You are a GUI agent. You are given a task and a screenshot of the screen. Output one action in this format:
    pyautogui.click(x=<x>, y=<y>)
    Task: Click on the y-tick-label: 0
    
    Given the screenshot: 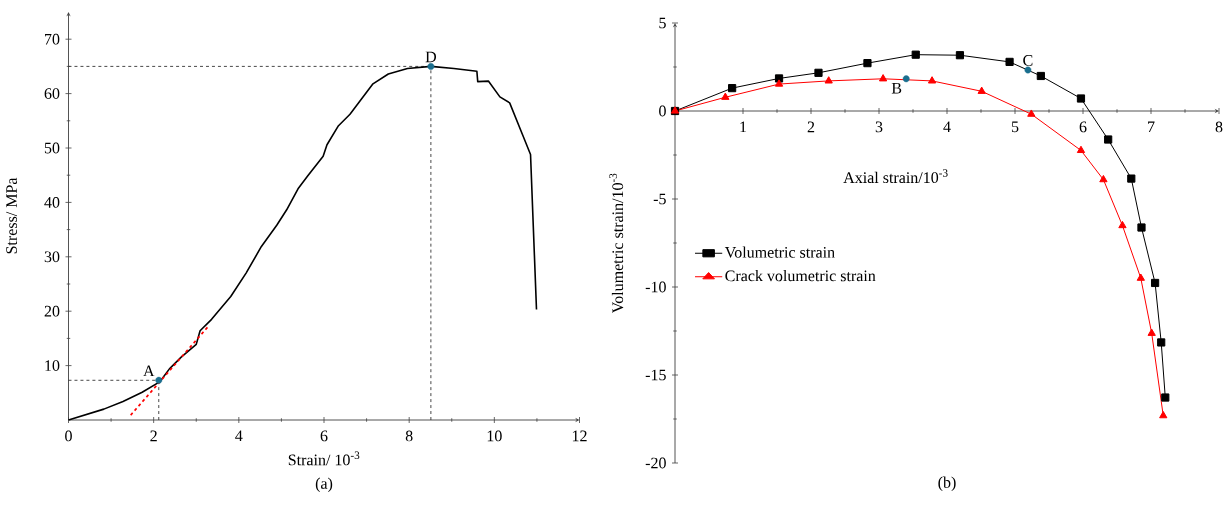 What is the action you would take?
    pyautogui.click(x=662, y=111)
    